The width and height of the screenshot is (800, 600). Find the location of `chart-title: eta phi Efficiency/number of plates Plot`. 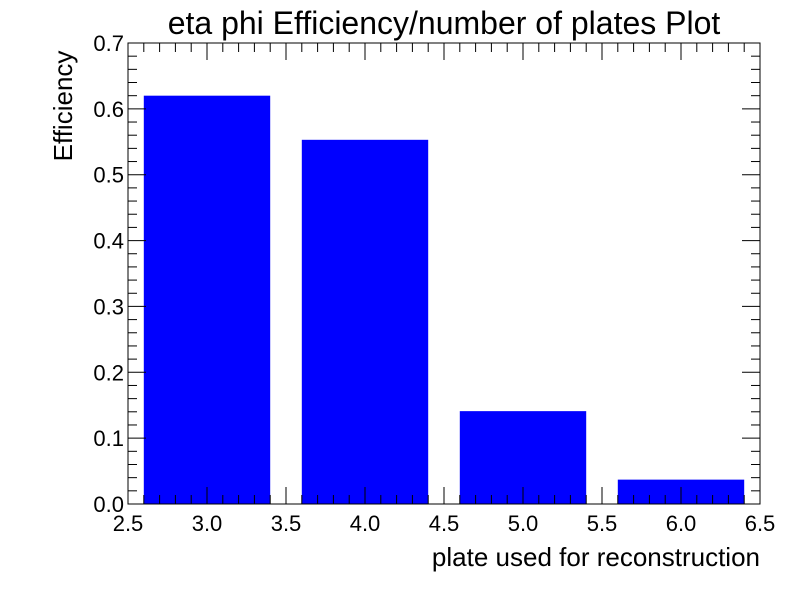

chart-title: eta phi Efficiency/number of plates Plot is located at coordinates (444, 23).